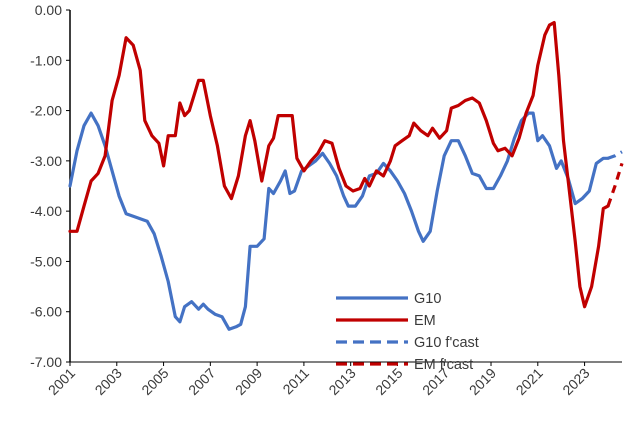 This screenshot has height=428, width=635. I want to click on x-tick-label: 2003, so click(108, 381).